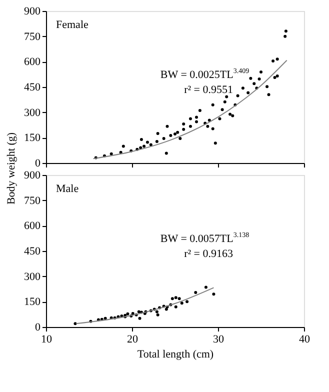 Image resolution: width=329 pixels, height=392 pixels. Describe the element at coordinates (12, 168) in the screenshot. I see `y-axis-title: Body weight (g)` at that location.